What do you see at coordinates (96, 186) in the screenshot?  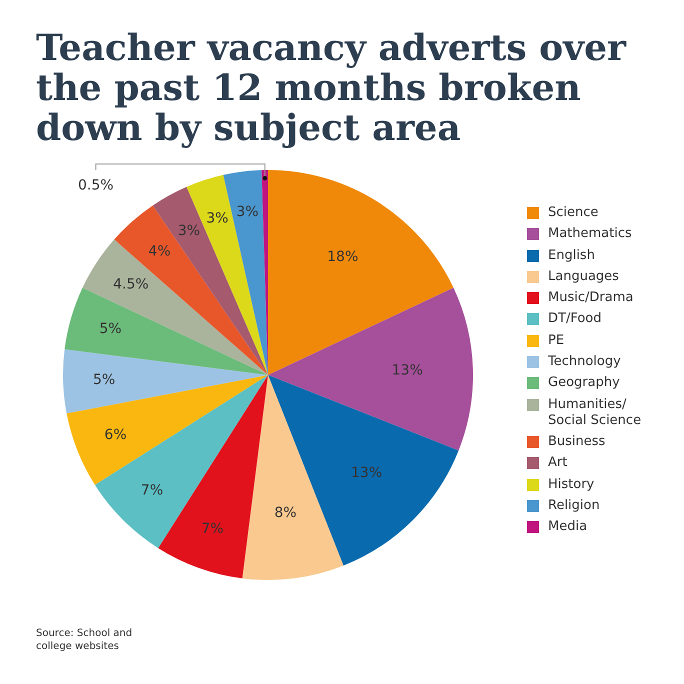 I see `data-label: 0.5%` at bounding box center [96, 186].